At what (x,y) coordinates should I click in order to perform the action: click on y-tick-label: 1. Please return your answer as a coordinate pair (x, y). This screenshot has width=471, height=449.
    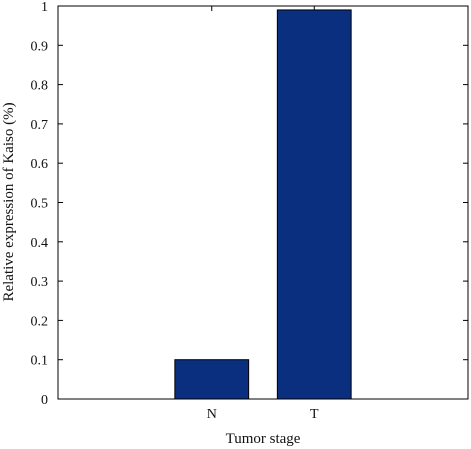
    Looking at the image, I should click on (44, 7).